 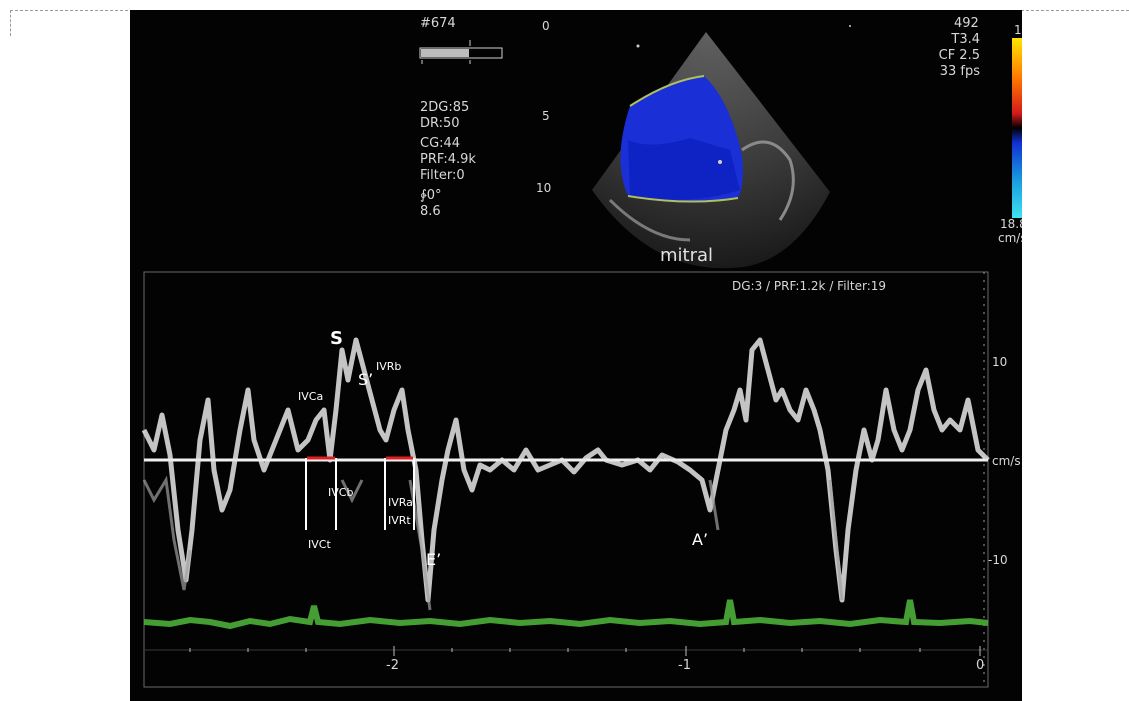 What do you see at coordinates (461, 52) in the screenshot?
I see `depth-gauge` at bounding box center [461, 52].